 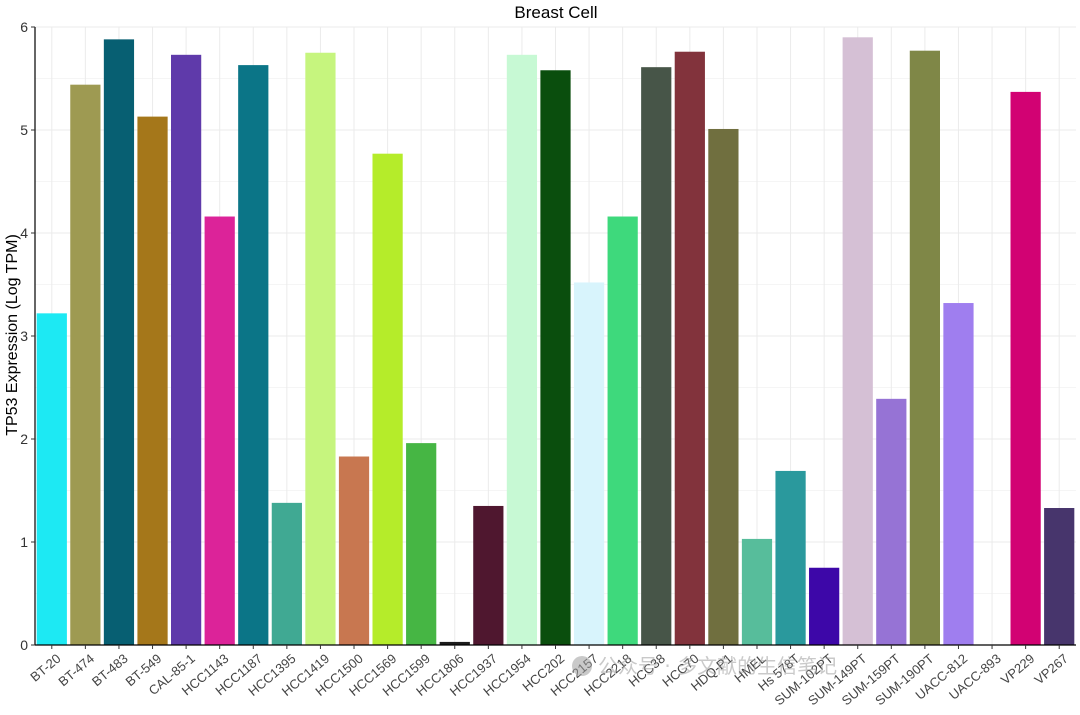 I want to click on y-tick-label: 4, so click(x=24, y=233).